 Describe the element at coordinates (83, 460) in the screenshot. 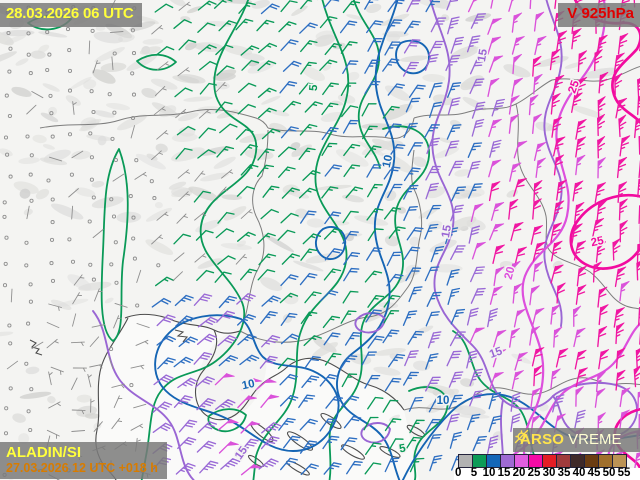

I see `model-info-box: ALADIN/SI 27.03.2026 12 UTC +018 h` at that location.